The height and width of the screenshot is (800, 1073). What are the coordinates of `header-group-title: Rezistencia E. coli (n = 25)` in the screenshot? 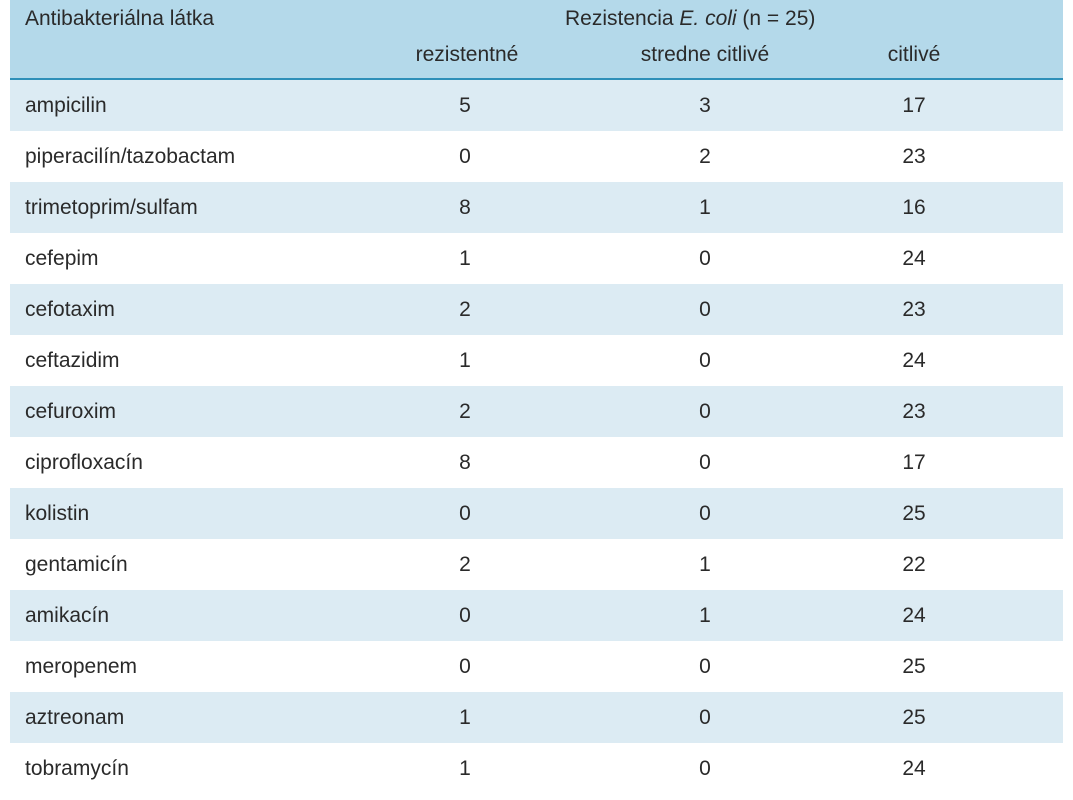 It's located at (690, 19).